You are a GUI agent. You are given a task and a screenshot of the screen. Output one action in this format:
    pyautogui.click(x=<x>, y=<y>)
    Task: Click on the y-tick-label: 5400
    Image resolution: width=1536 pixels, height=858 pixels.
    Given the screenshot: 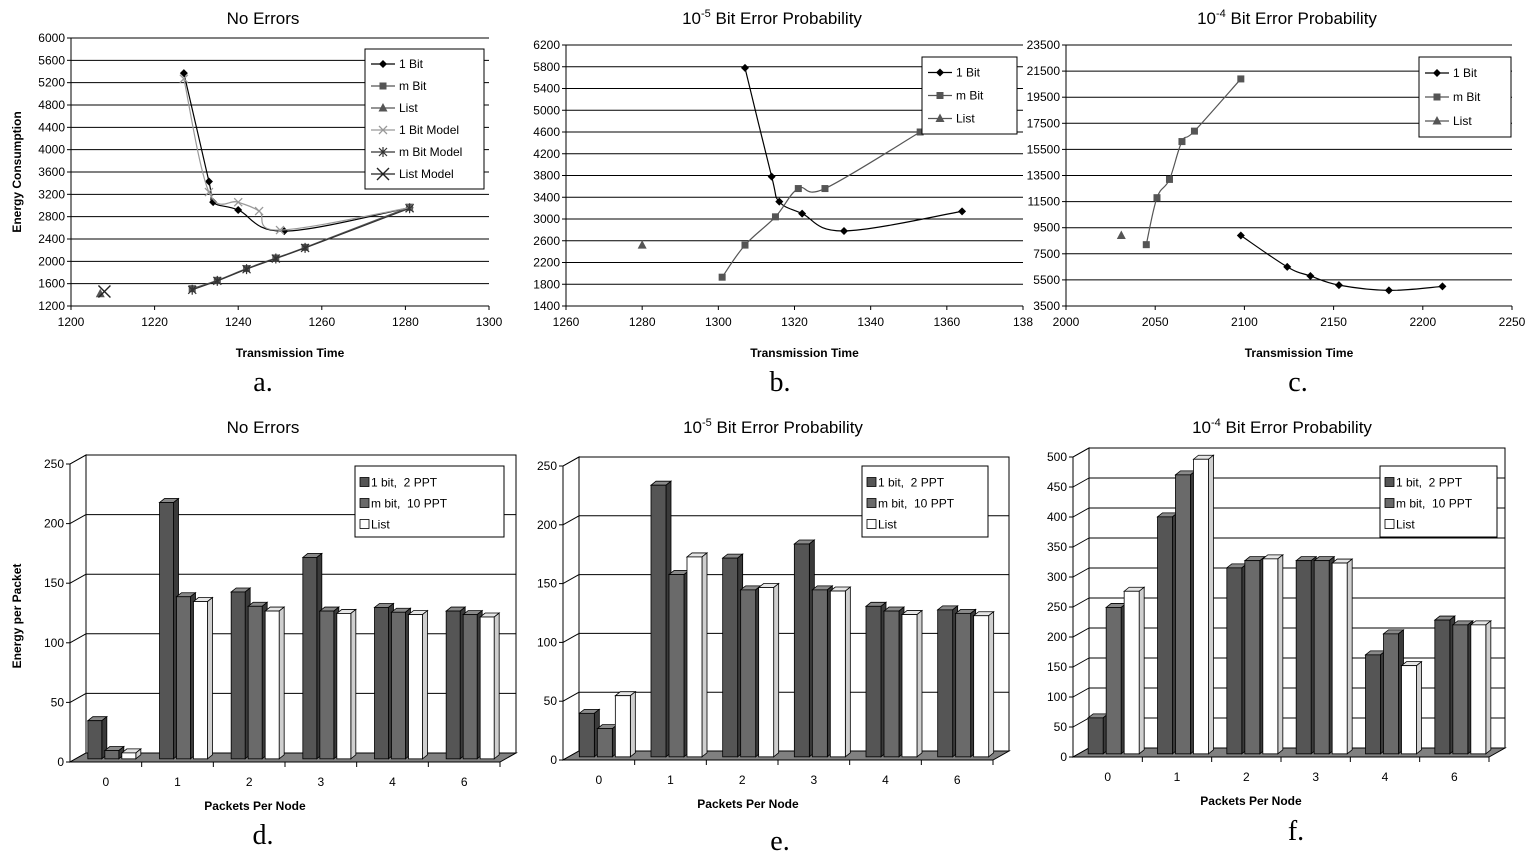 What is the action you would take?
    pyautogui.click(x=546, y=89)
    